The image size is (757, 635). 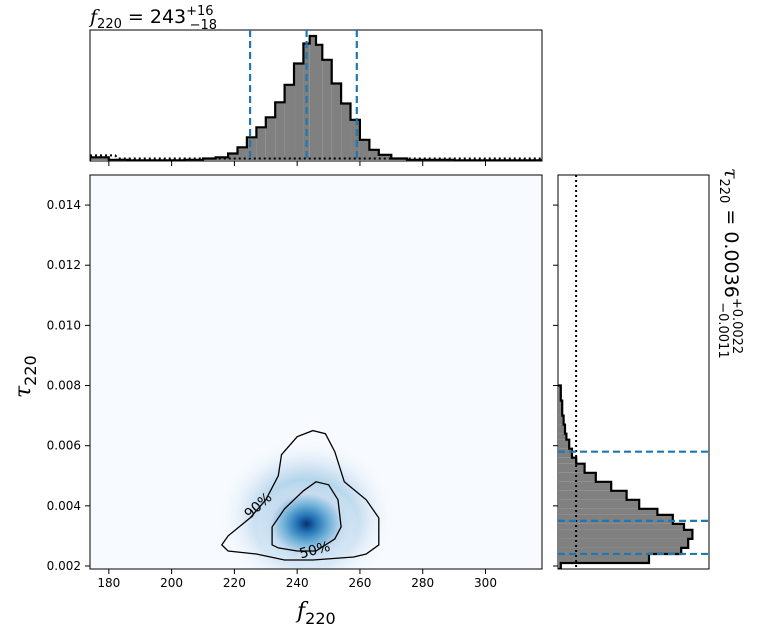 I want to click on y-tick-label: 0.004, so click(x=64, y=506).